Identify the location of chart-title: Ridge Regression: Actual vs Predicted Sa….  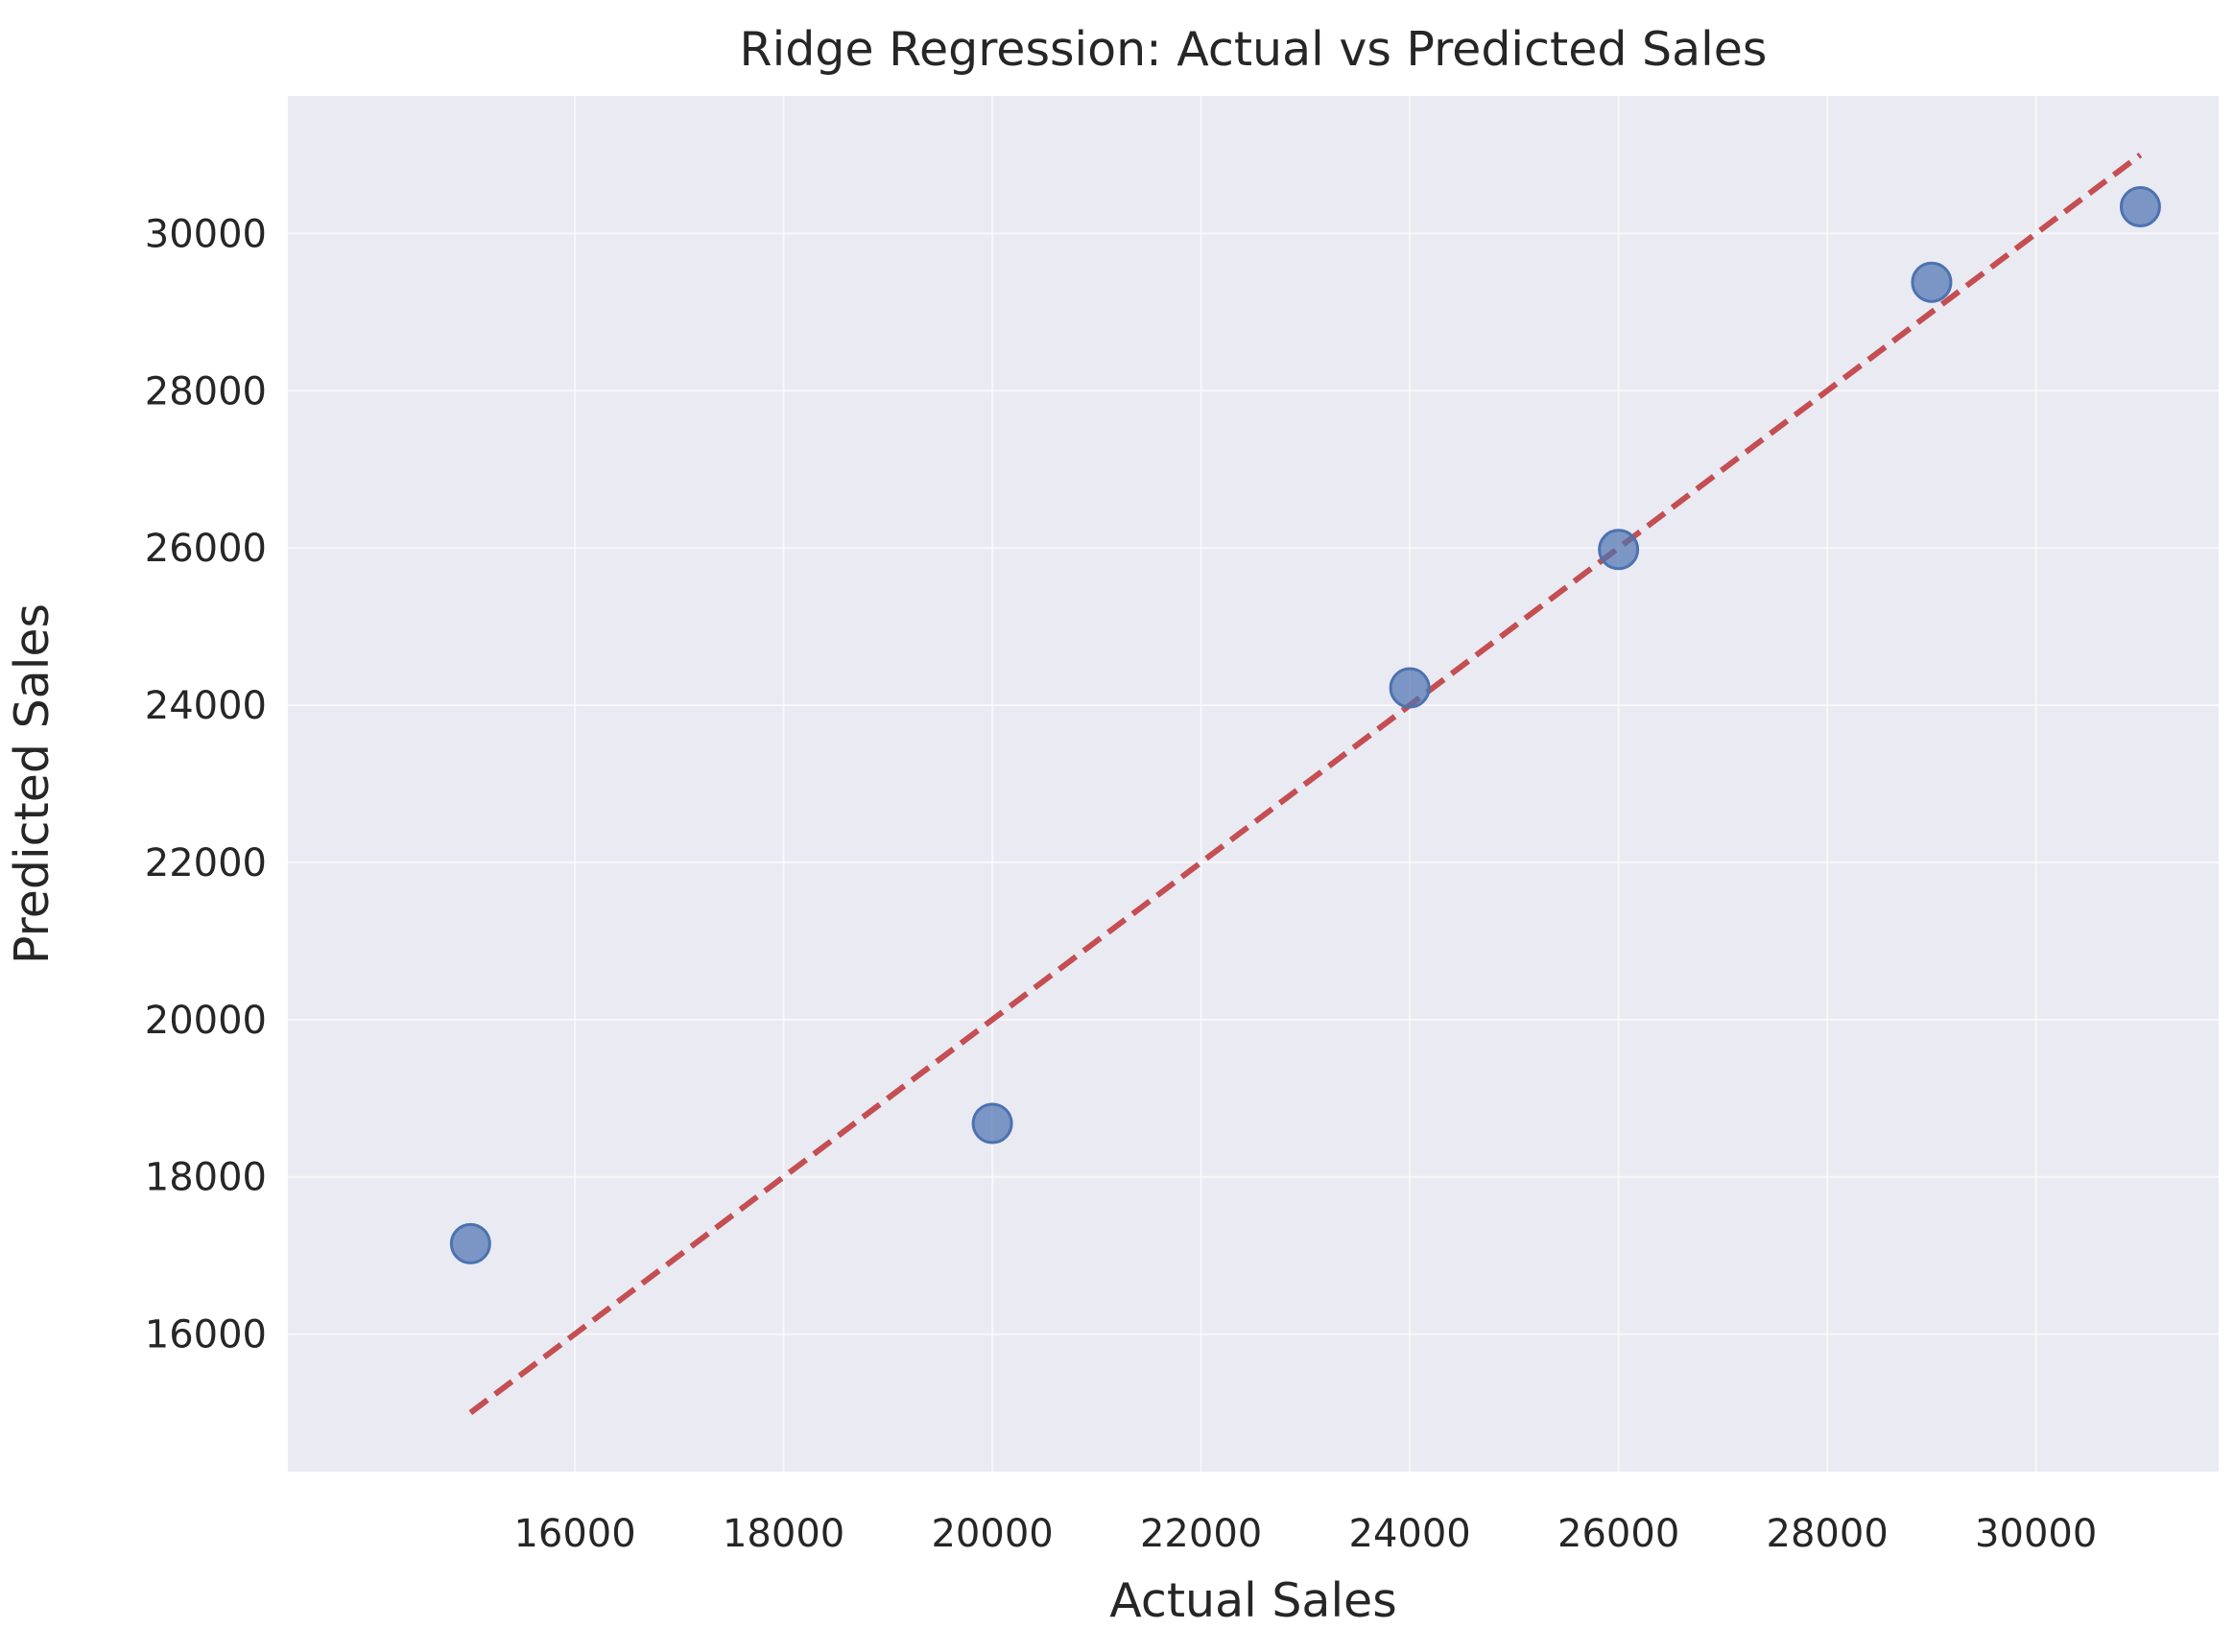
(1254, 50).